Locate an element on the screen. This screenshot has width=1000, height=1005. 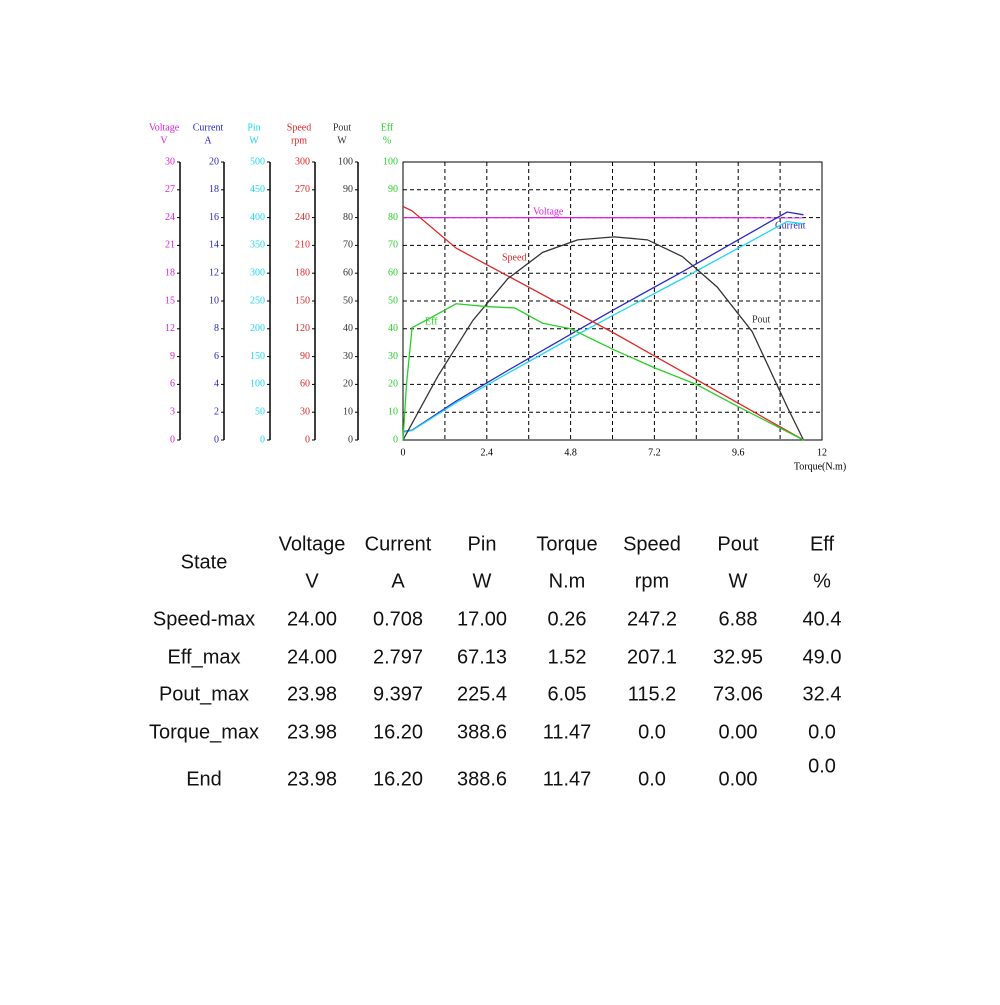
y-tick-label: 14 is located at coordinates (214, 245).